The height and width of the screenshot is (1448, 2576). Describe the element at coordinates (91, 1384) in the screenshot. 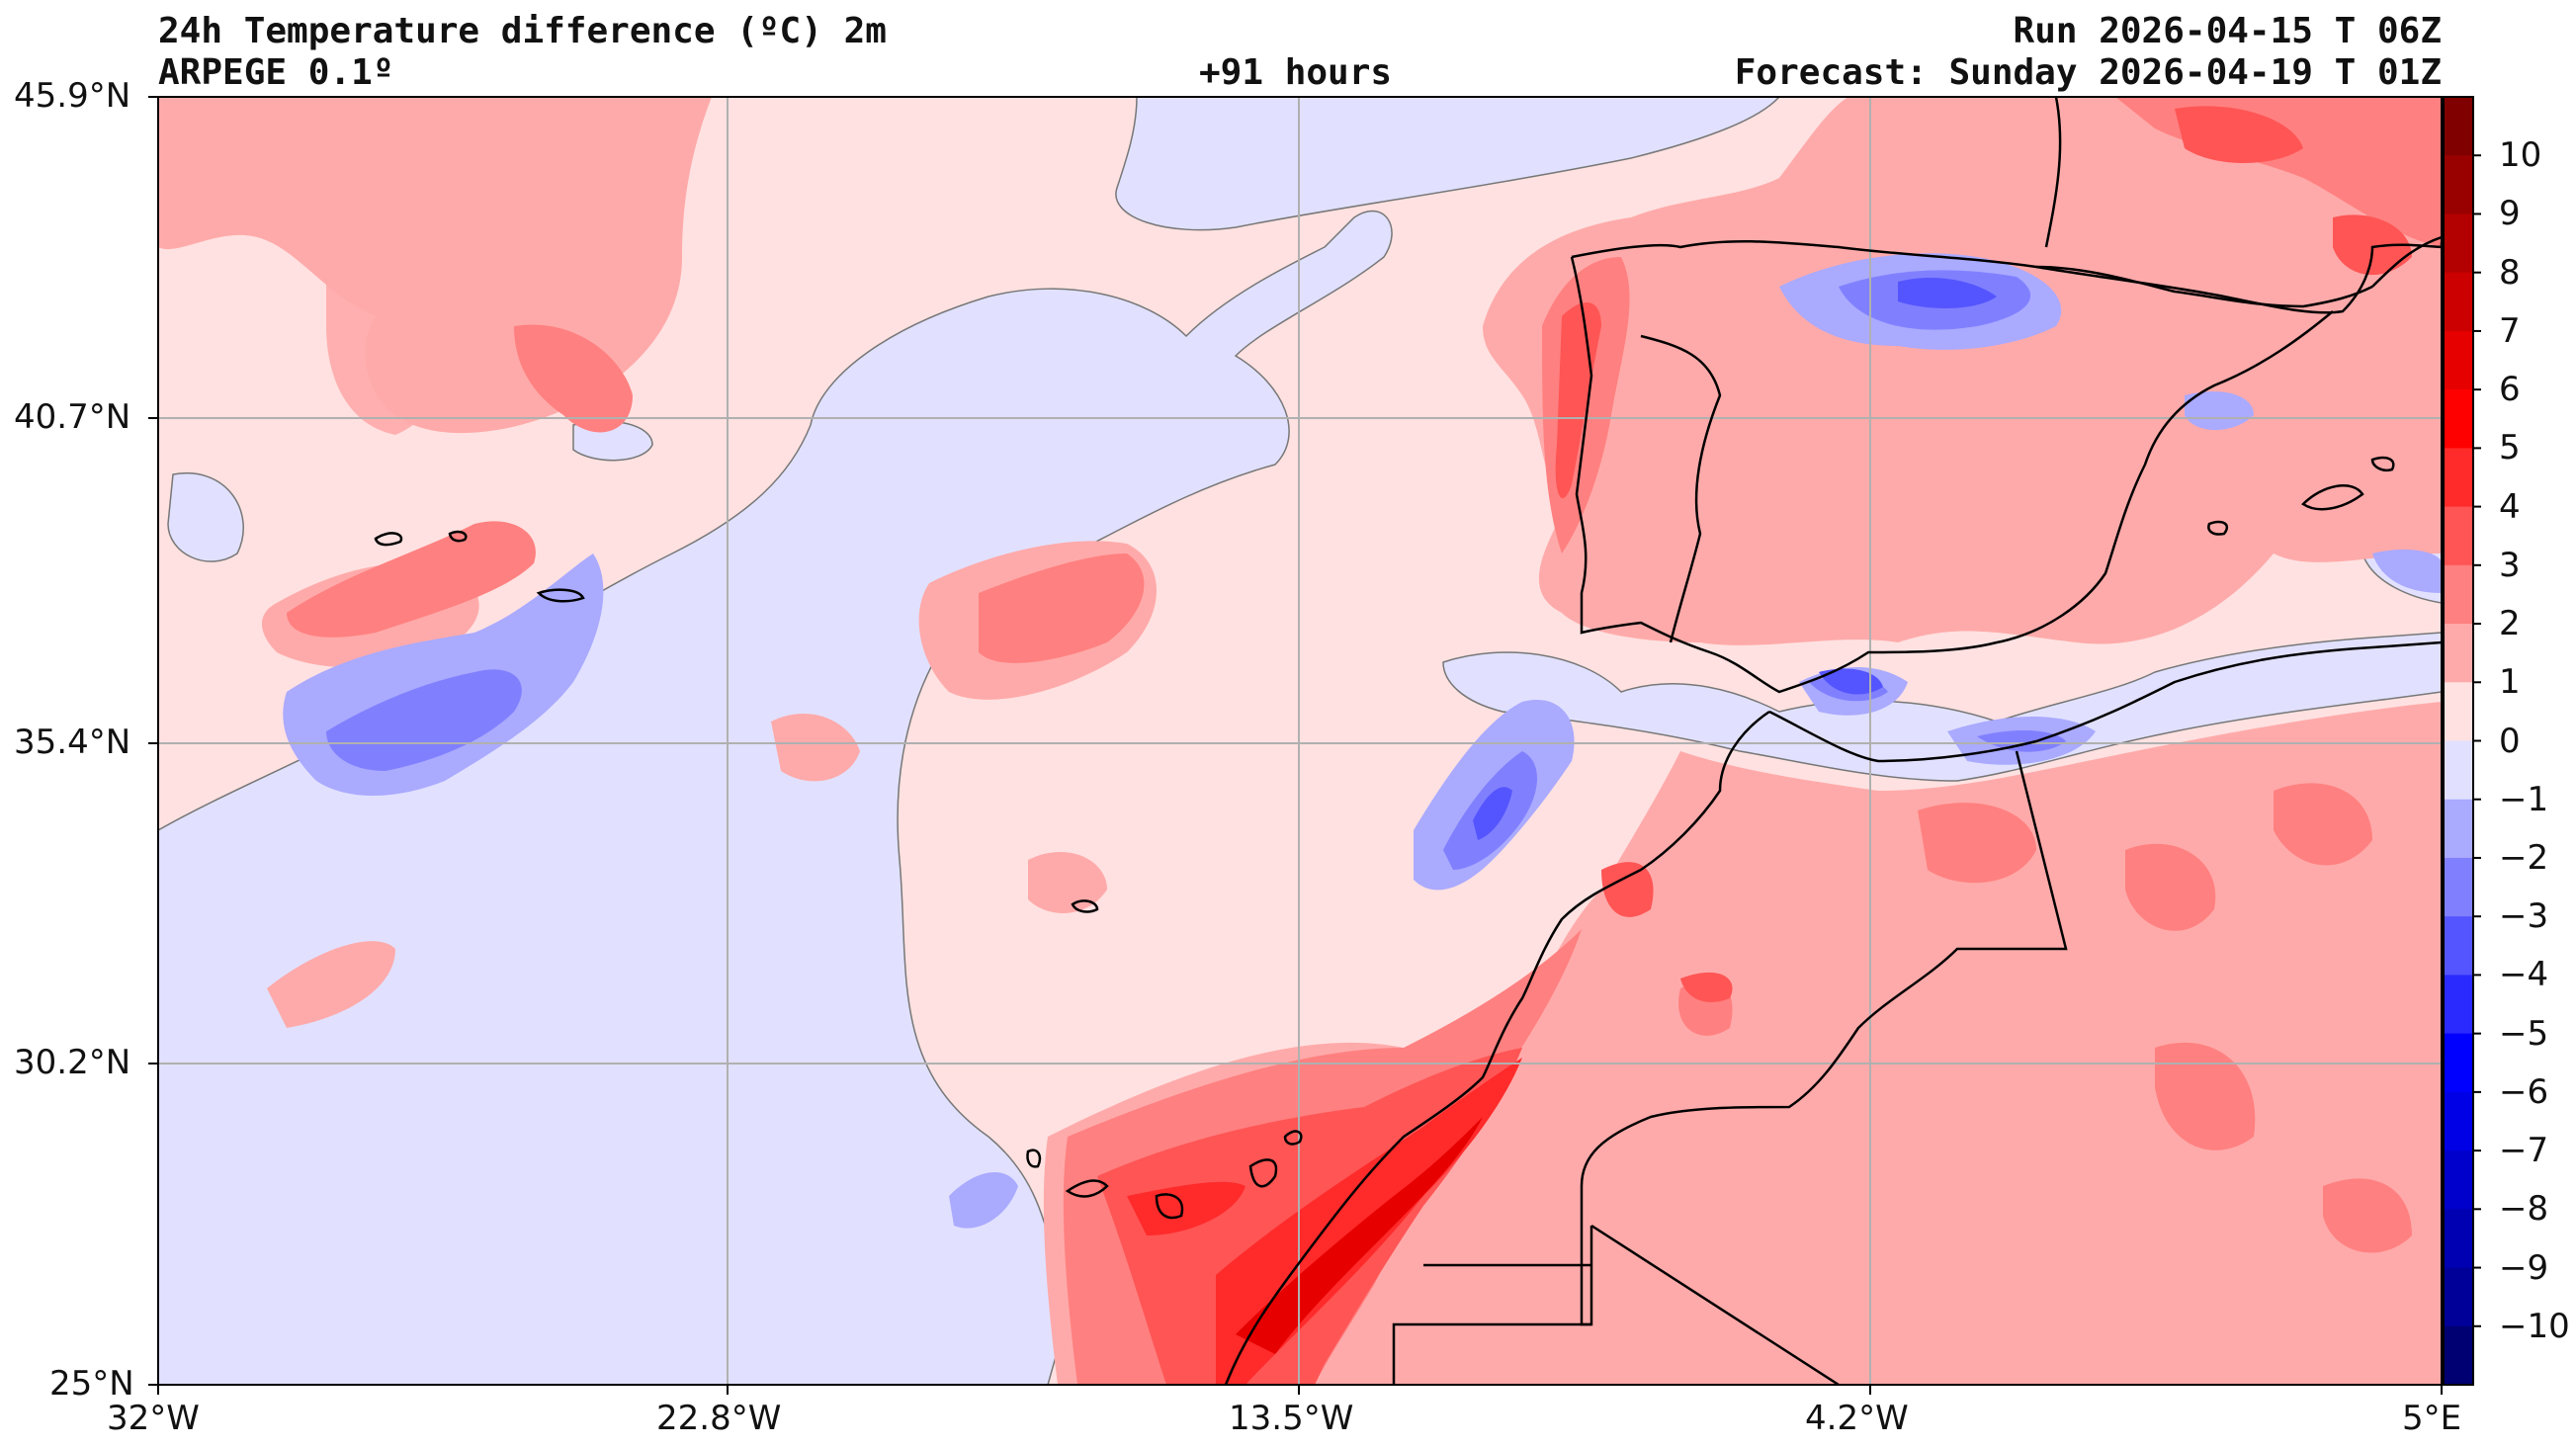

I see `lat-label: 25°N` at that location.